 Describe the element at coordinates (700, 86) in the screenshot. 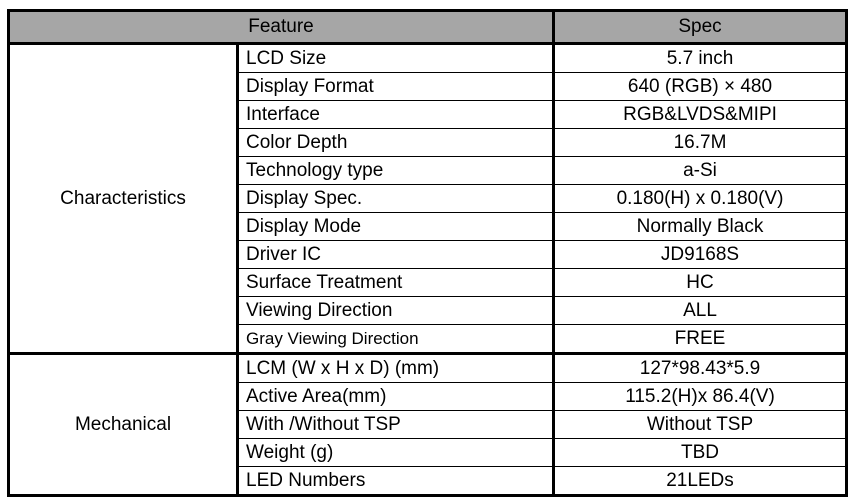

I see `spec-cell: 640 (RGB) × 480` at that location.